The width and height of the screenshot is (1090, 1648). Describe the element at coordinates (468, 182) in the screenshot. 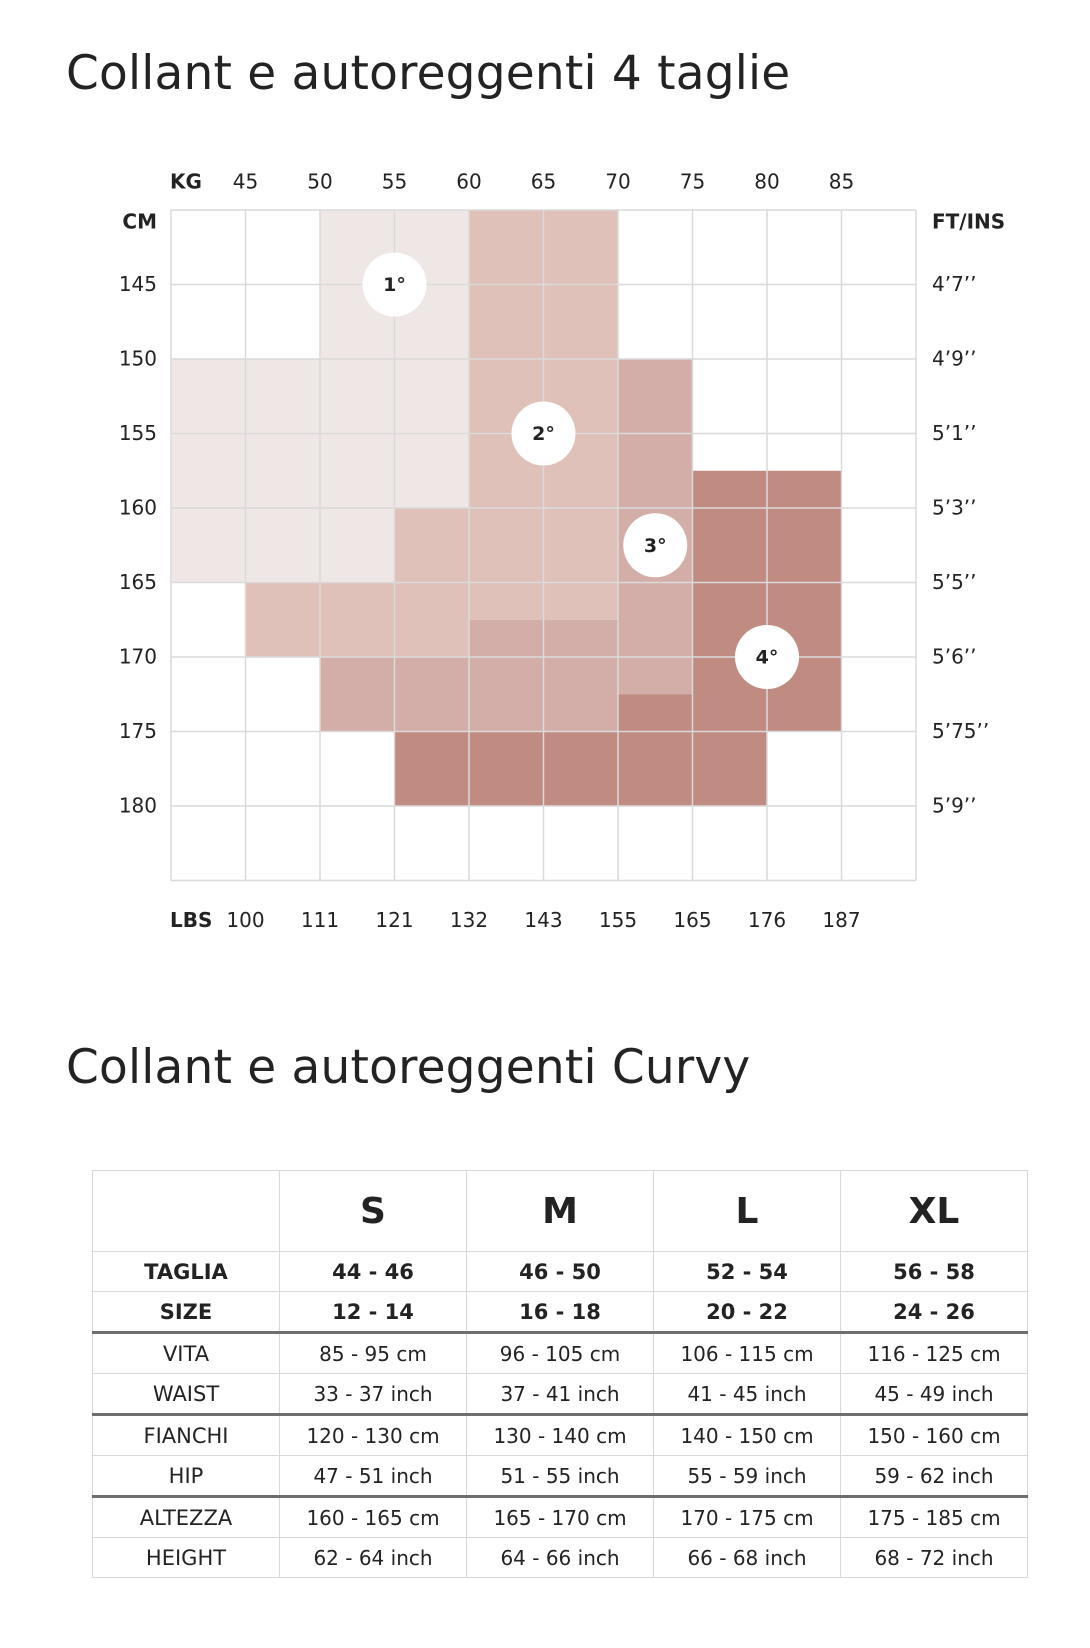

I see `kg-tick-label: 60` at that location.